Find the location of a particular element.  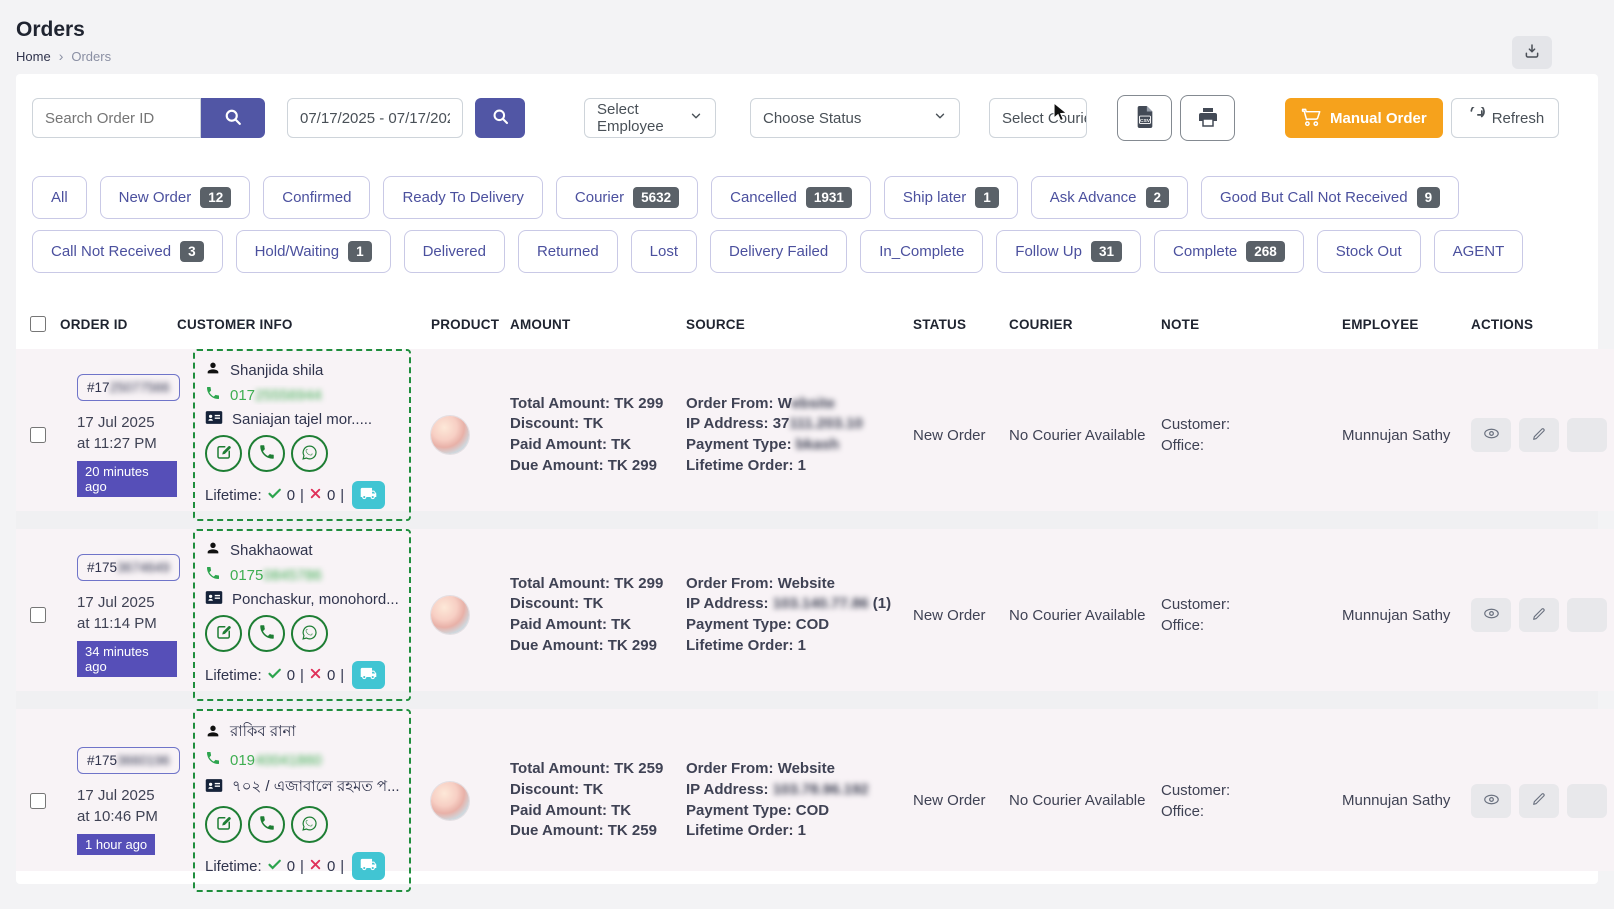

truck-icon is located at coordinates (368, 495).